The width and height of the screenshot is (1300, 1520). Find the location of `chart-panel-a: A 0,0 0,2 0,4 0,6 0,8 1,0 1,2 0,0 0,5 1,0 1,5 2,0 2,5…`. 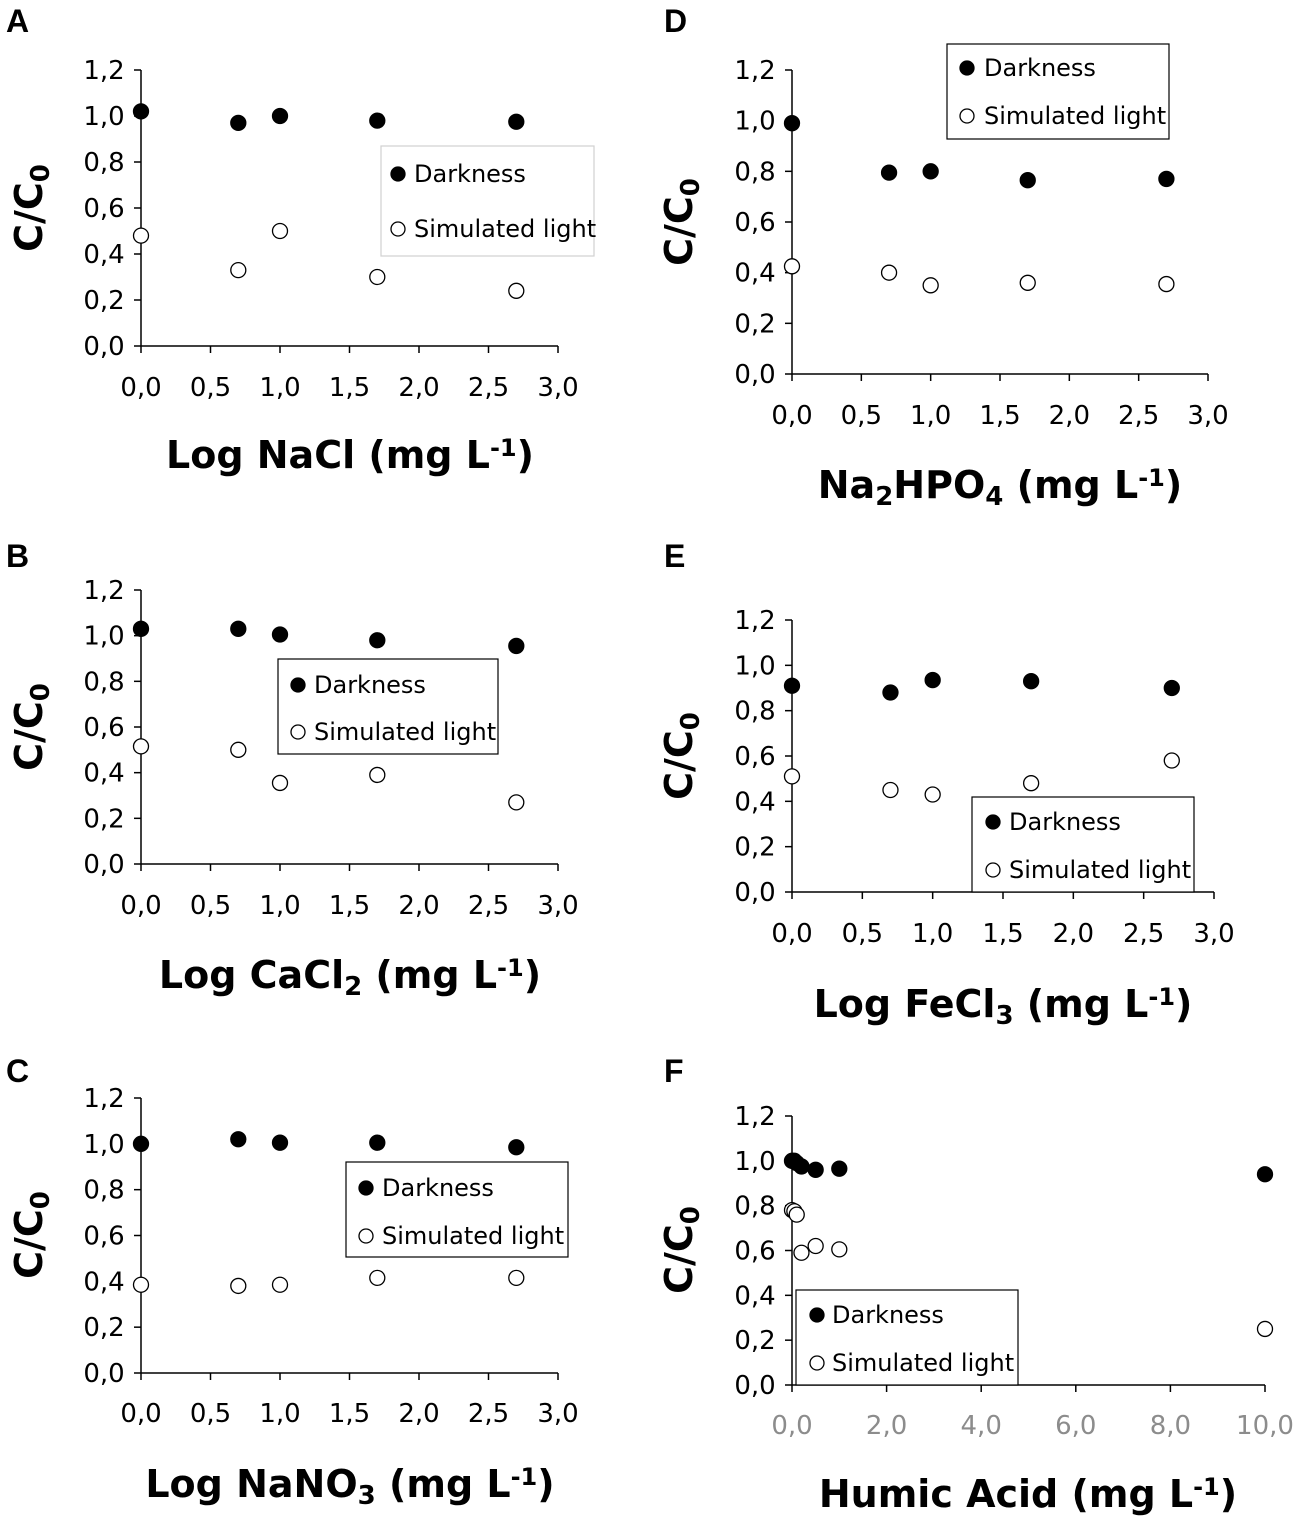

chart-panel-a: A 0,0 0,2 0,4 0,6 0,8 1,0 1,2 0,0 0,5 1,0 1,5 2,0 2,5… is located at coordinates (301, 240).